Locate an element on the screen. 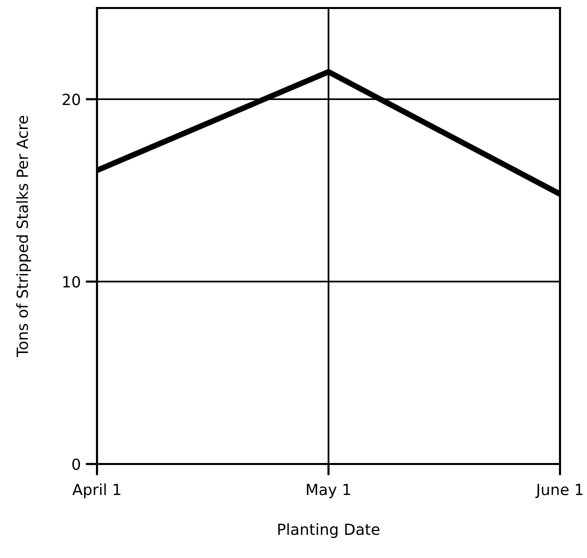 The height and width of the screenshot is (558, 587). y-tick-label: 20 is located at coordinates (71, 100).